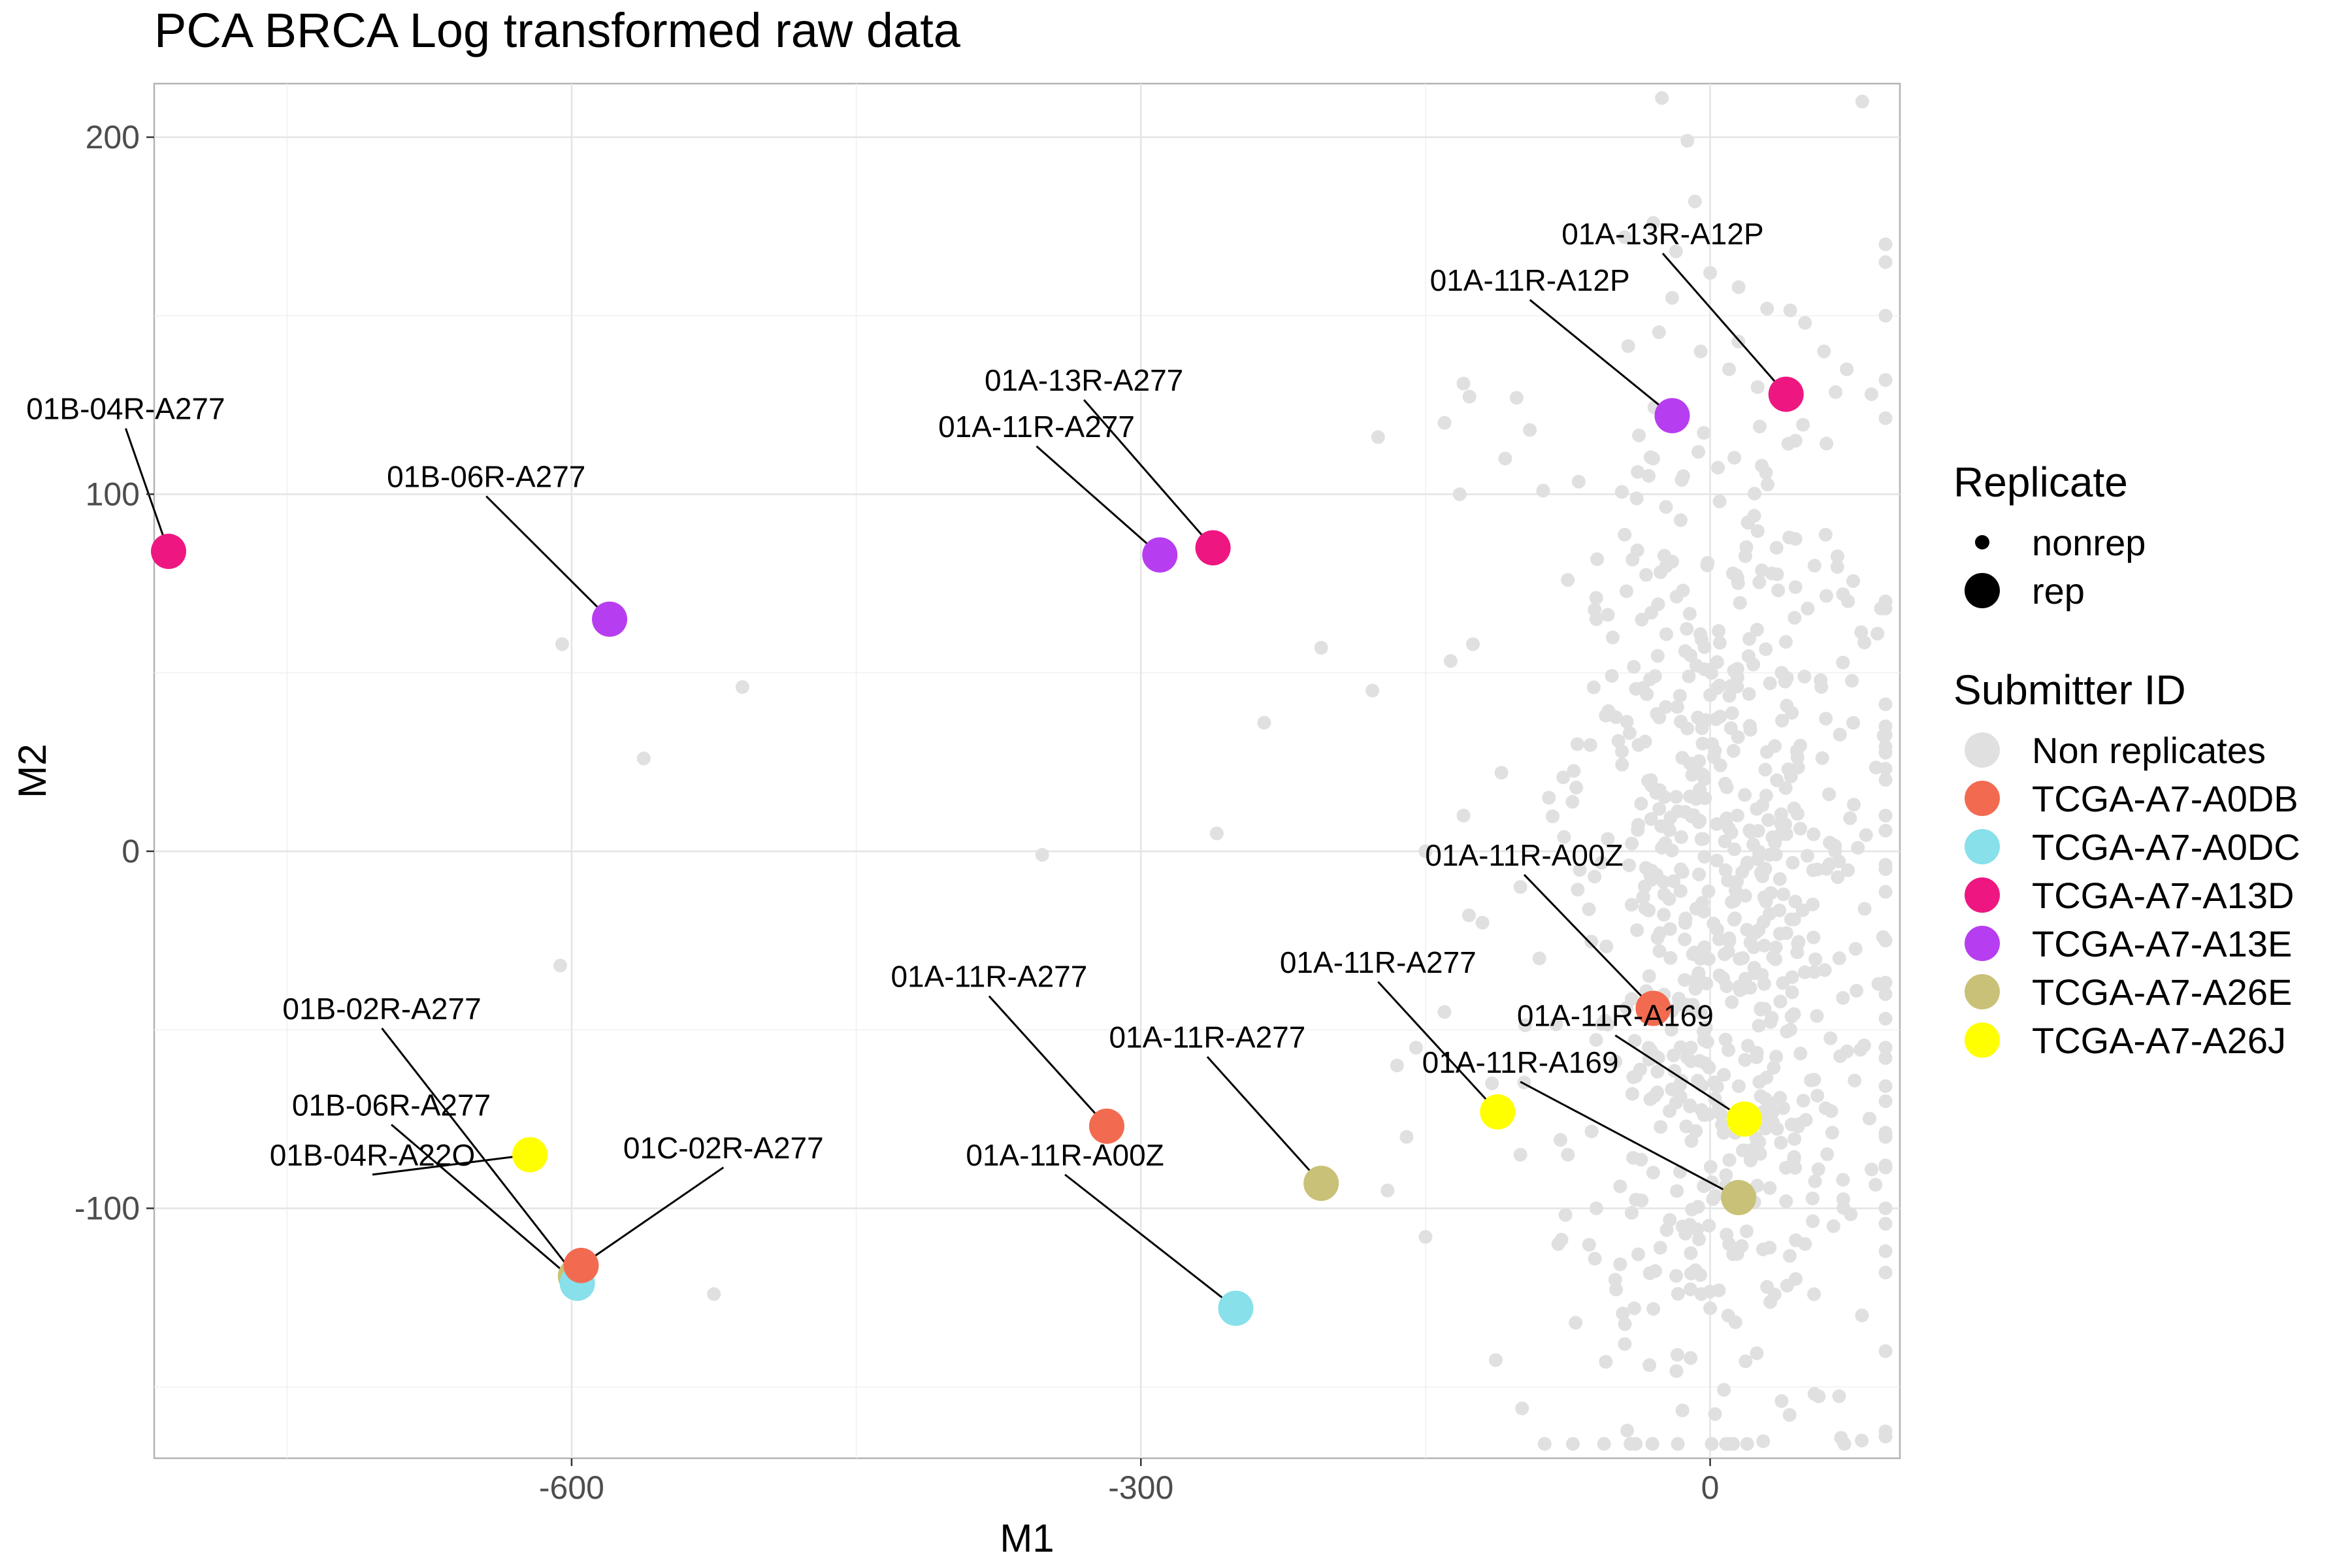 This screenshot has height=1568, width=2352. What do you see at coordinates (2159, 1040) in the screenshot?
I see `legend-item-label: TCGA-A7-A26J` at bounding box center [2159, 1040].